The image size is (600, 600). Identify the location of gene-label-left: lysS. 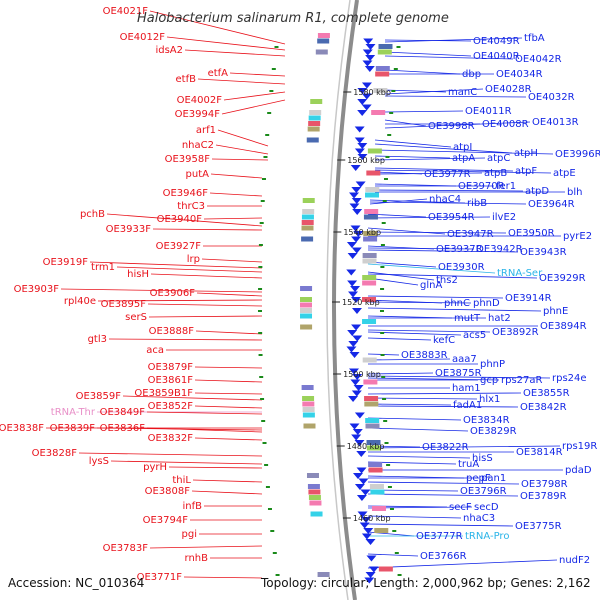
(99, 461).